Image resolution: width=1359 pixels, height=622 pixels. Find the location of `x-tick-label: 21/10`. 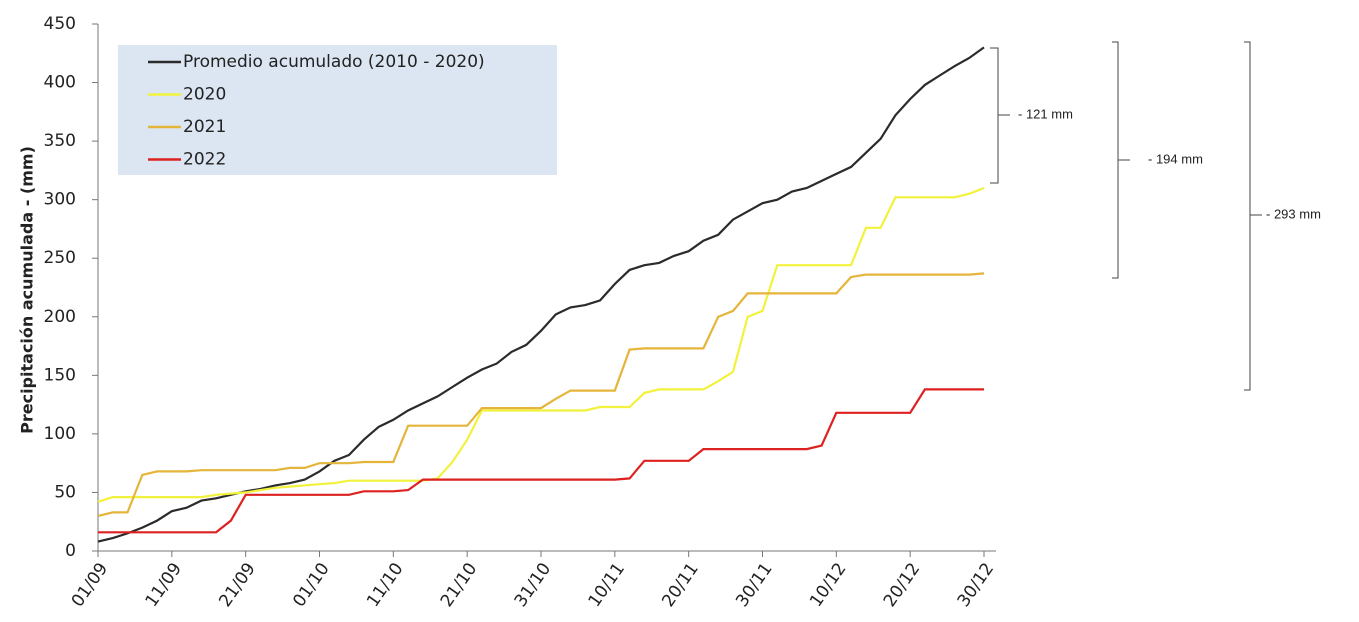

x-tick-label: 21/10 is located at coordinates (459, 585).